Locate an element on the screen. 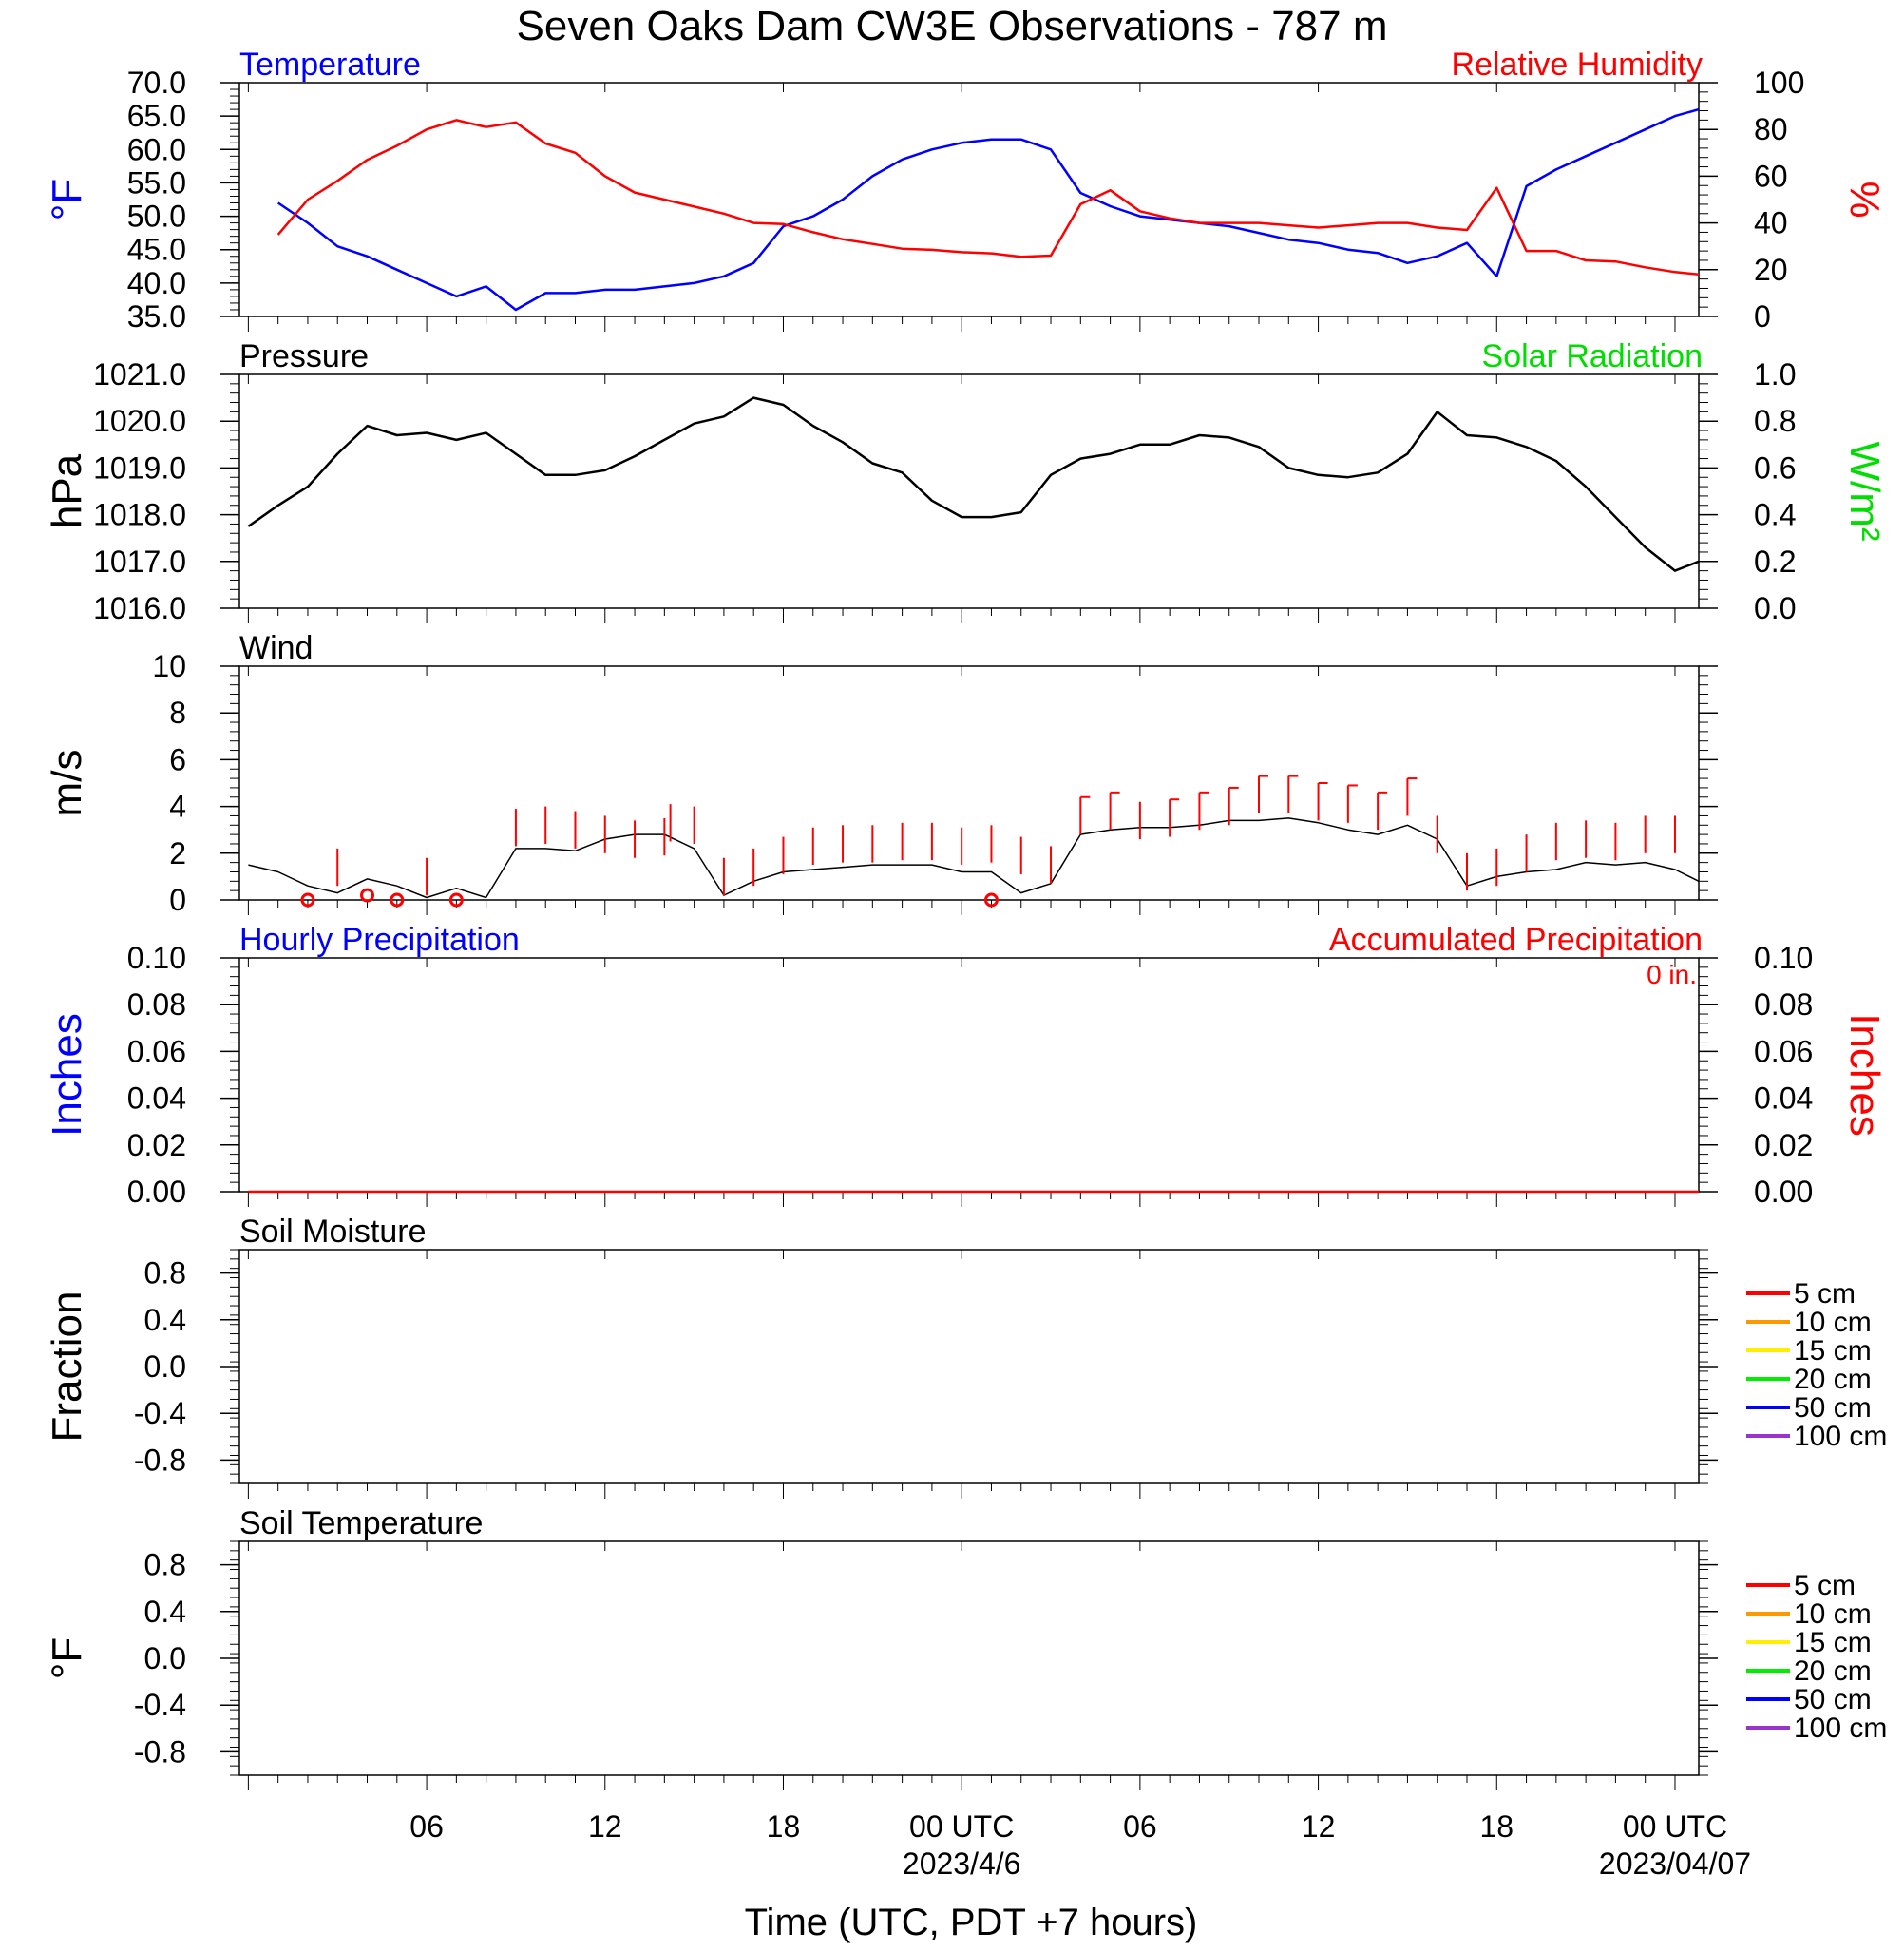  y-right-tick-label: 0.10 is located at coordinates (1783, 958).